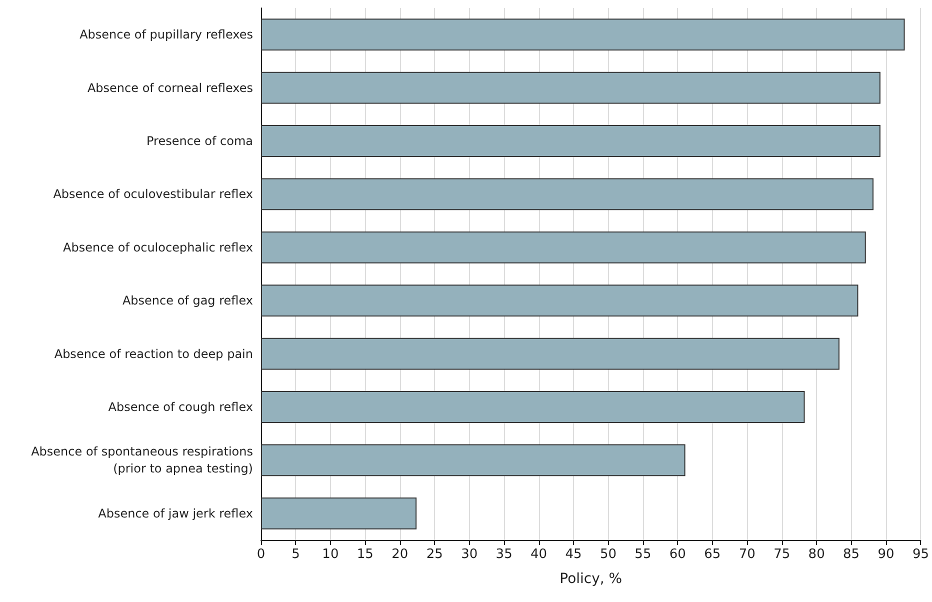  Describe the element at coordinates (643, 554) in the screenshot. I see `x-tick-label: 55` at that location.